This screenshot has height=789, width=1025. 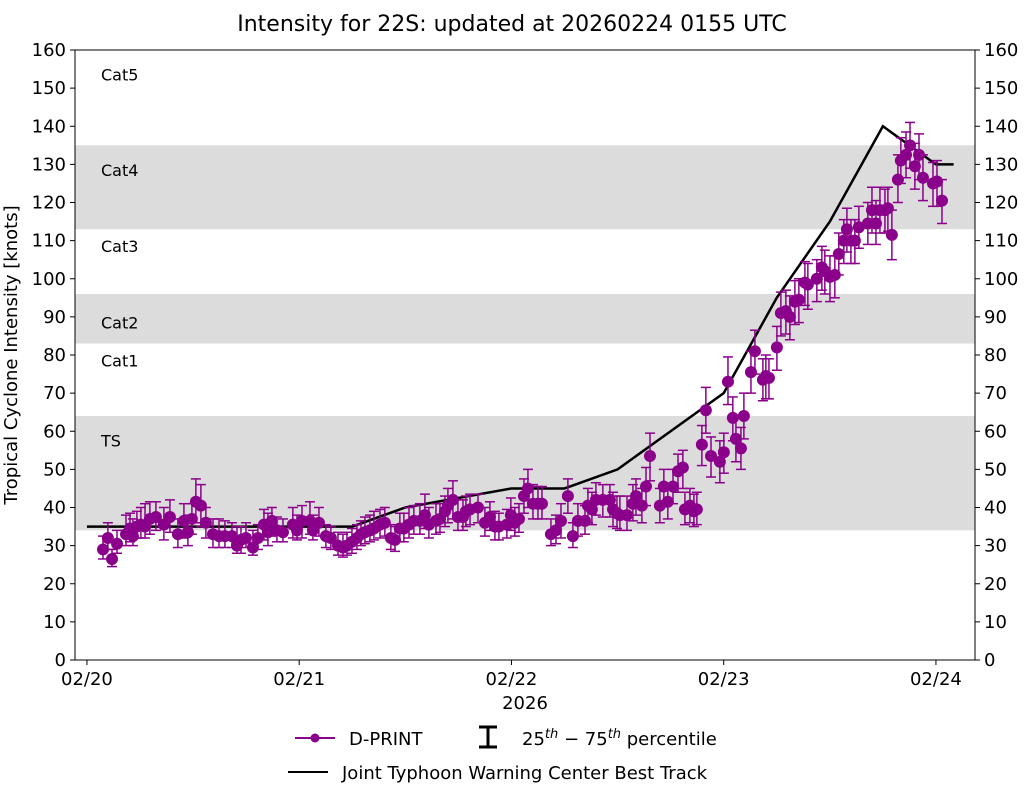 I want to click on y-tick-label-right: 100, so click(x=1001, y=279).